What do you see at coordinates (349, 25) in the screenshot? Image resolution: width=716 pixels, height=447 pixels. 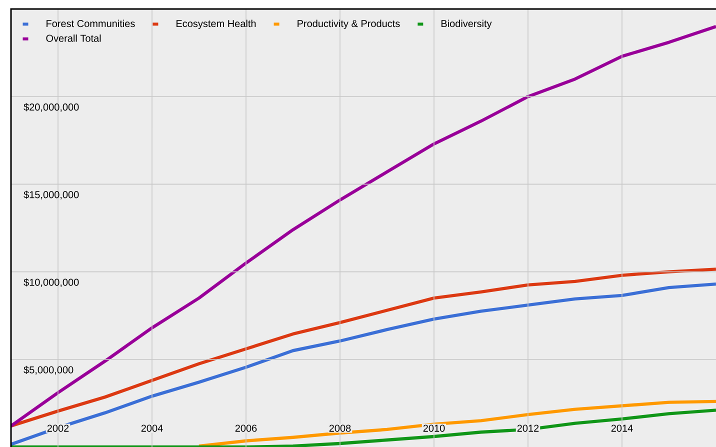 I see `legend-label: Productivity & Products` at bounding box center [349, 25].